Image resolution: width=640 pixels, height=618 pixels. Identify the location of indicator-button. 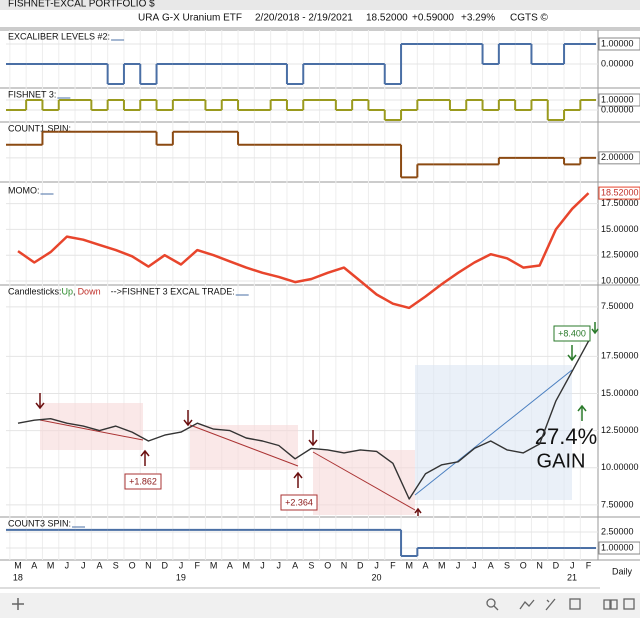
(575, 604).